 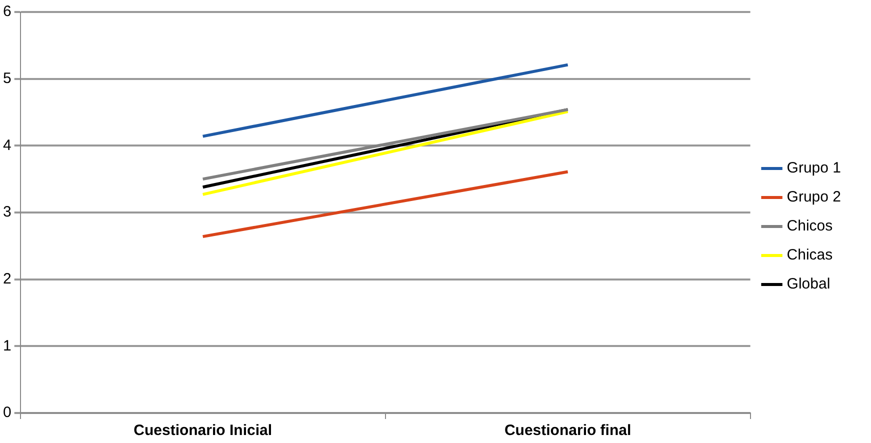 I want to click on y-tick-label: 4, so click(x=7, y=145).